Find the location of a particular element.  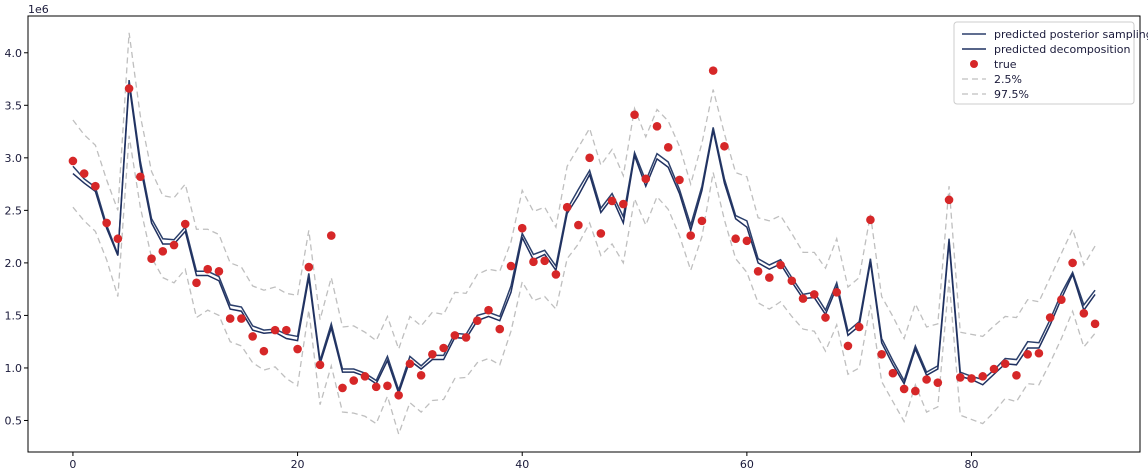

y-tick-label: 1.5 is located at coordinates (14, 315).